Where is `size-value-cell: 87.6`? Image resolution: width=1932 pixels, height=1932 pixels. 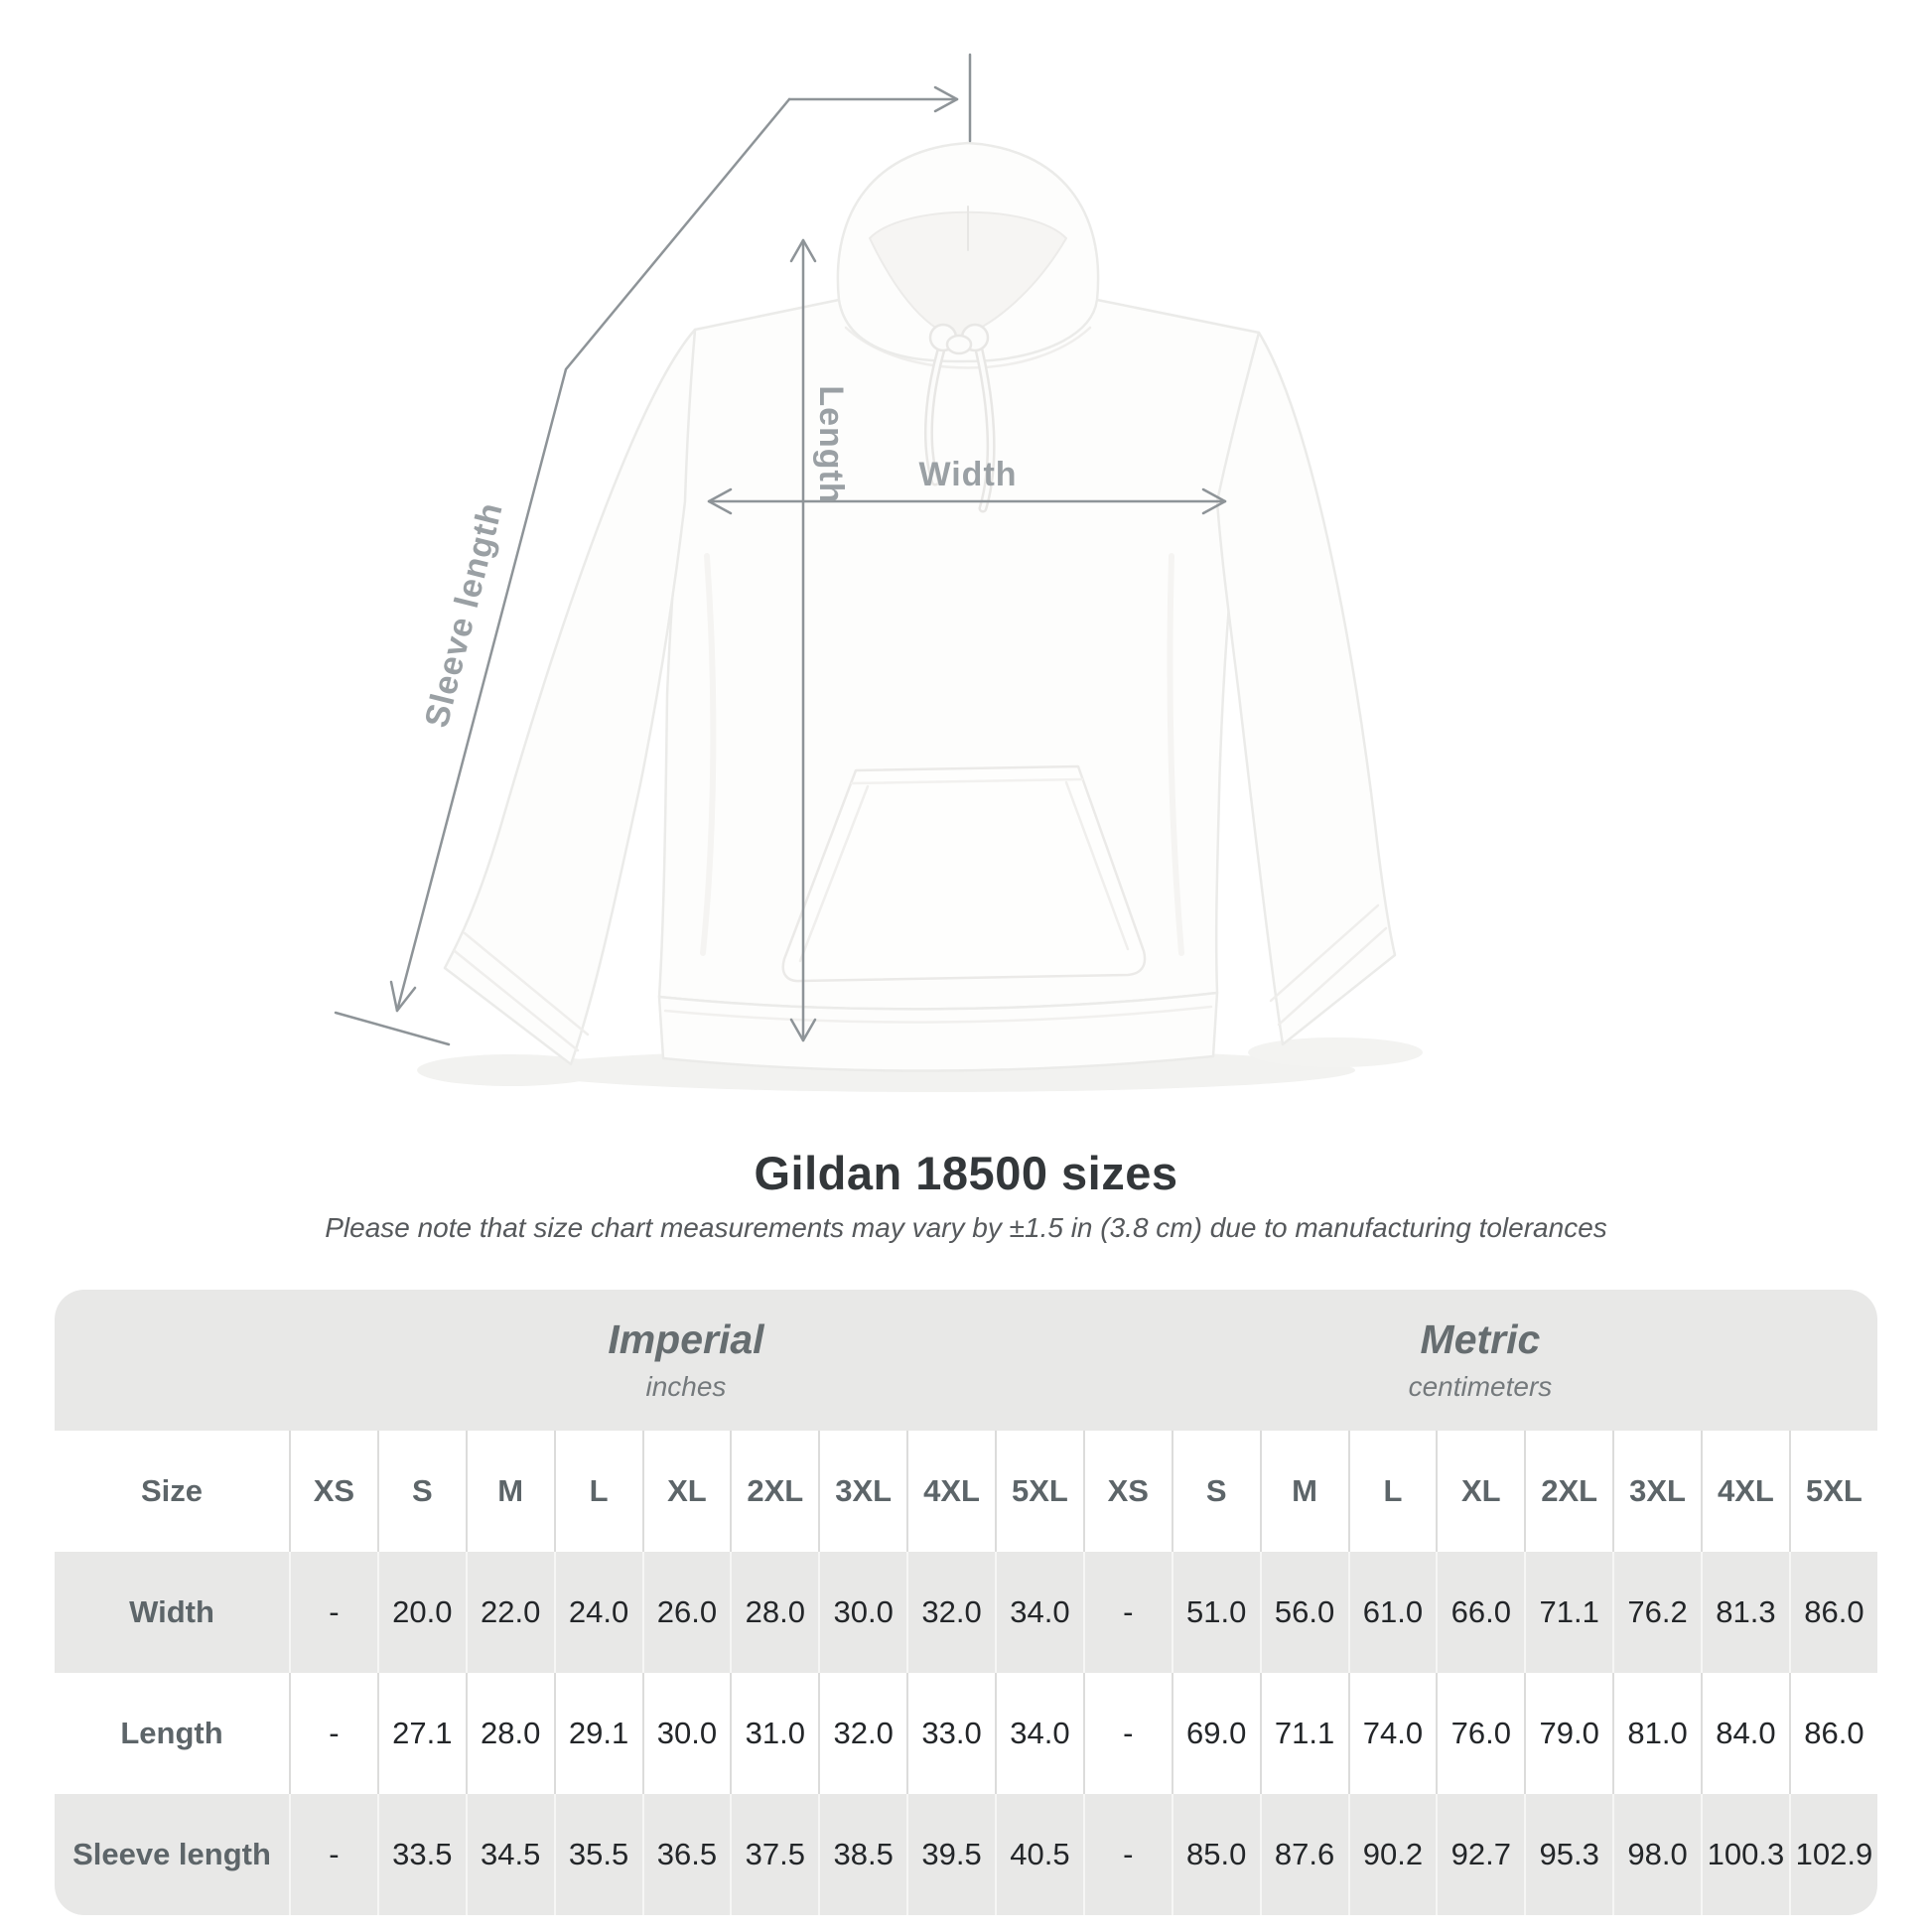
size-value-cell: 87.6 is located at coordinates (1303, 1855).